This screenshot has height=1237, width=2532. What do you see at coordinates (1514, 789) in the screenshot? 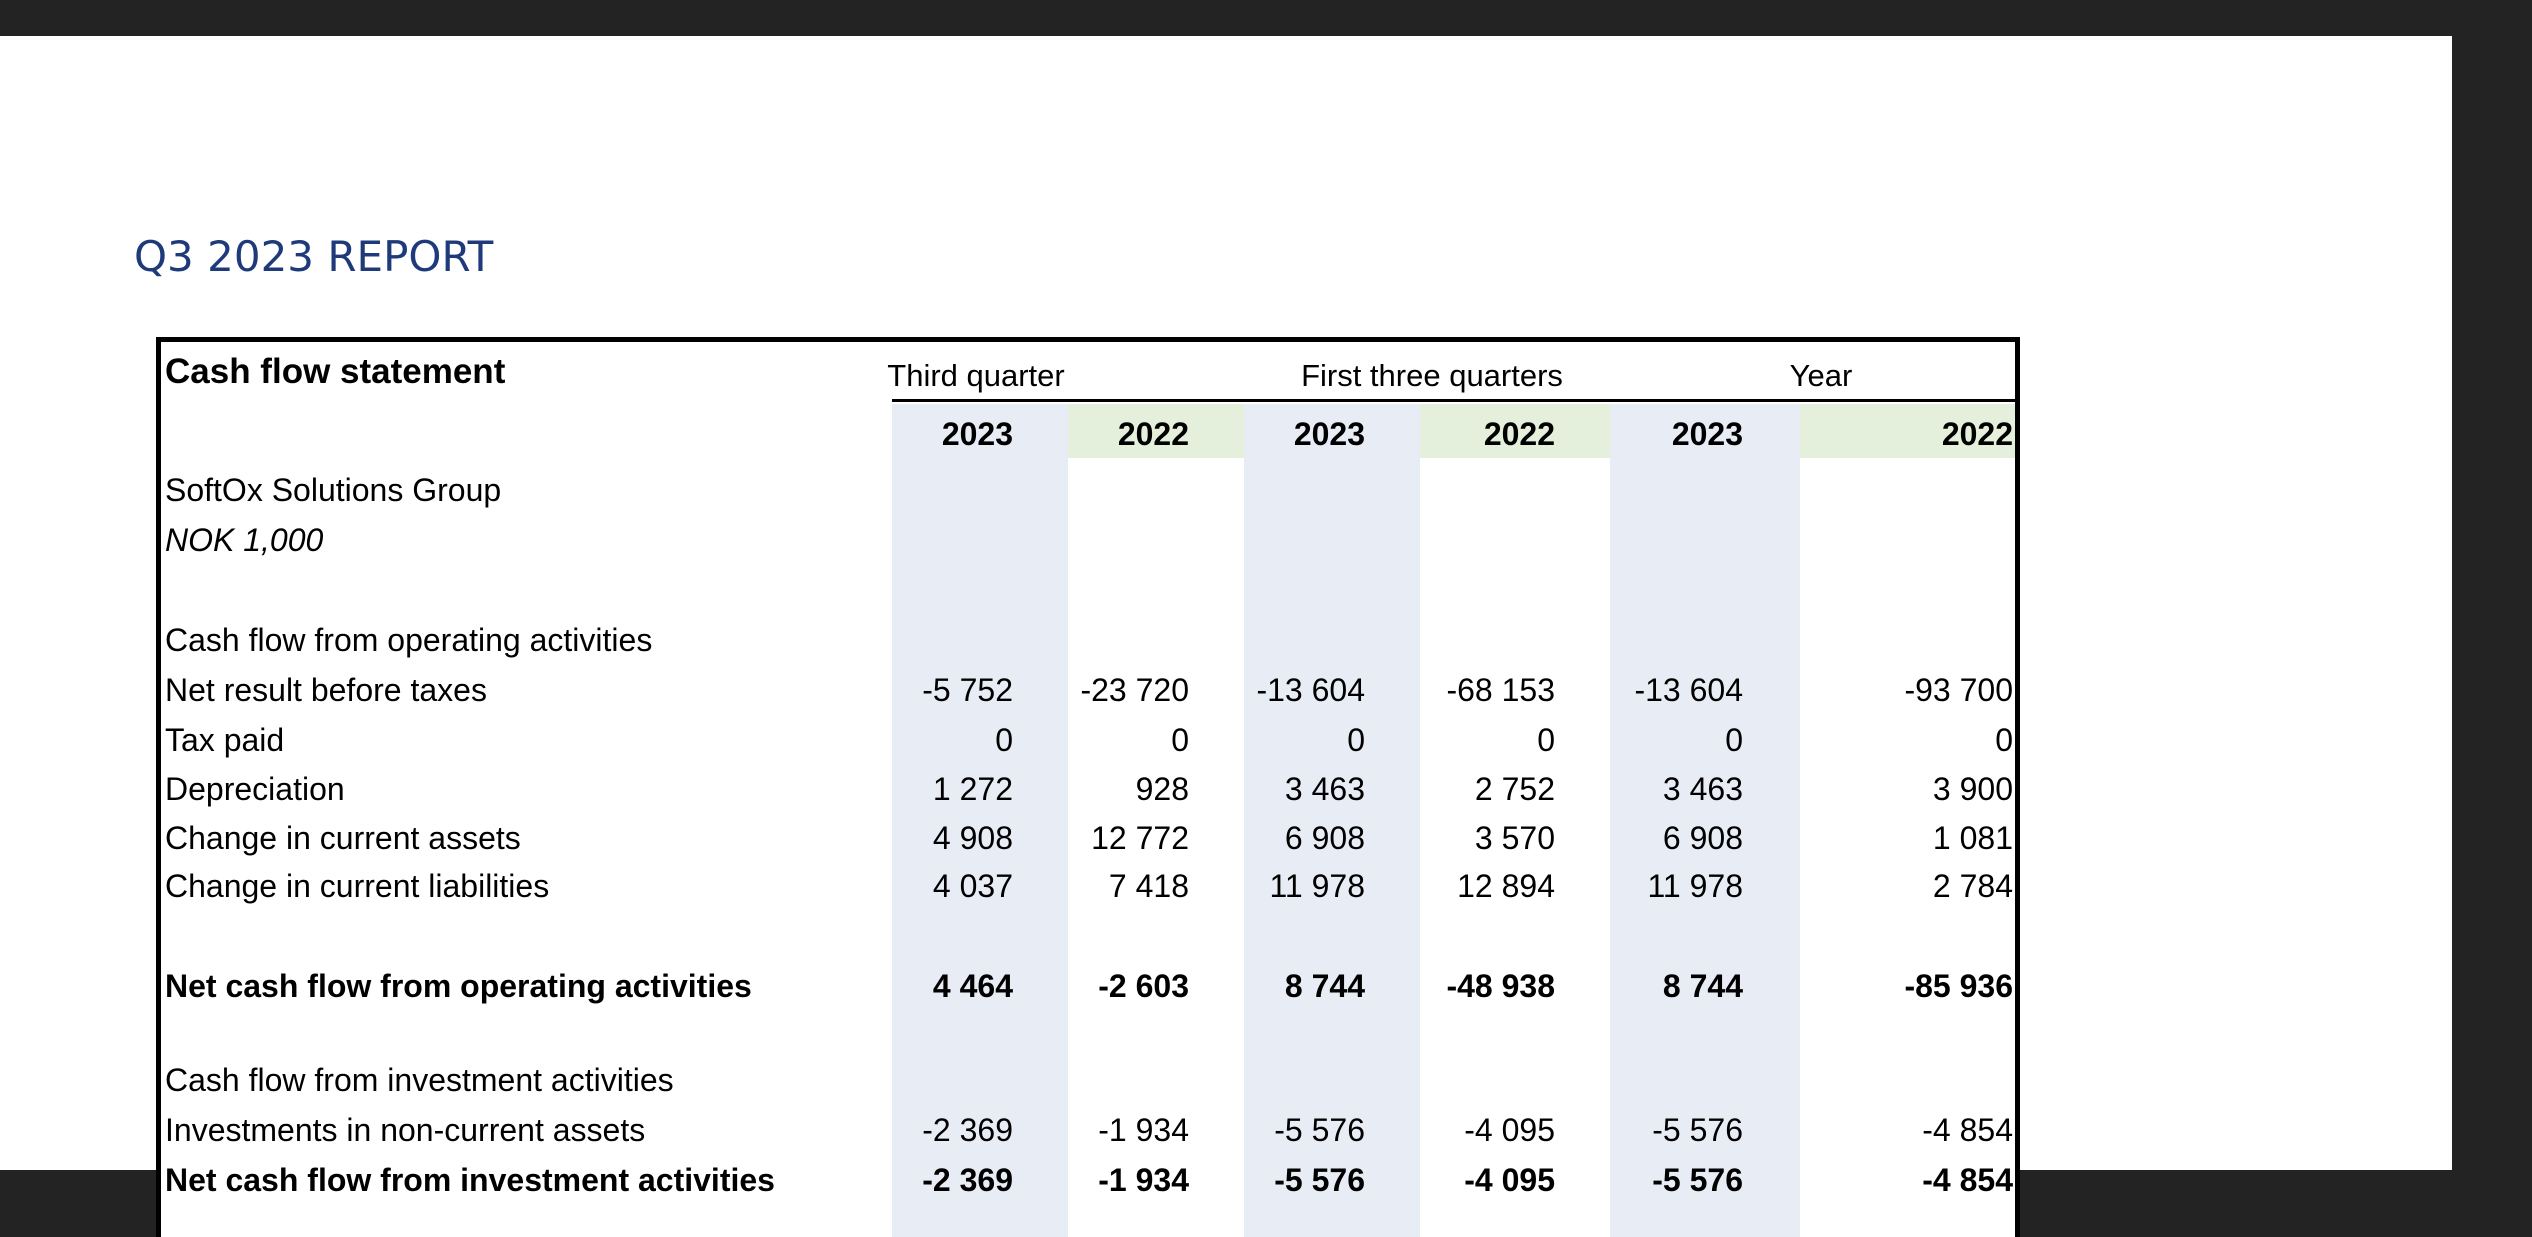
I see `row-value: 2 752` at bounding box center [1514, 789].